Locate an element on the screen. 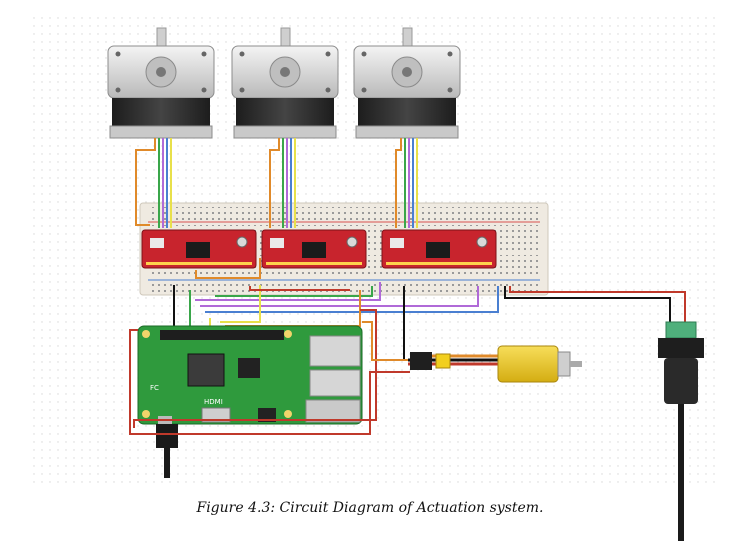 Image resolution: width=740 pixels, height=541 pixels. ram-chip is located at coordinates (249, 368).